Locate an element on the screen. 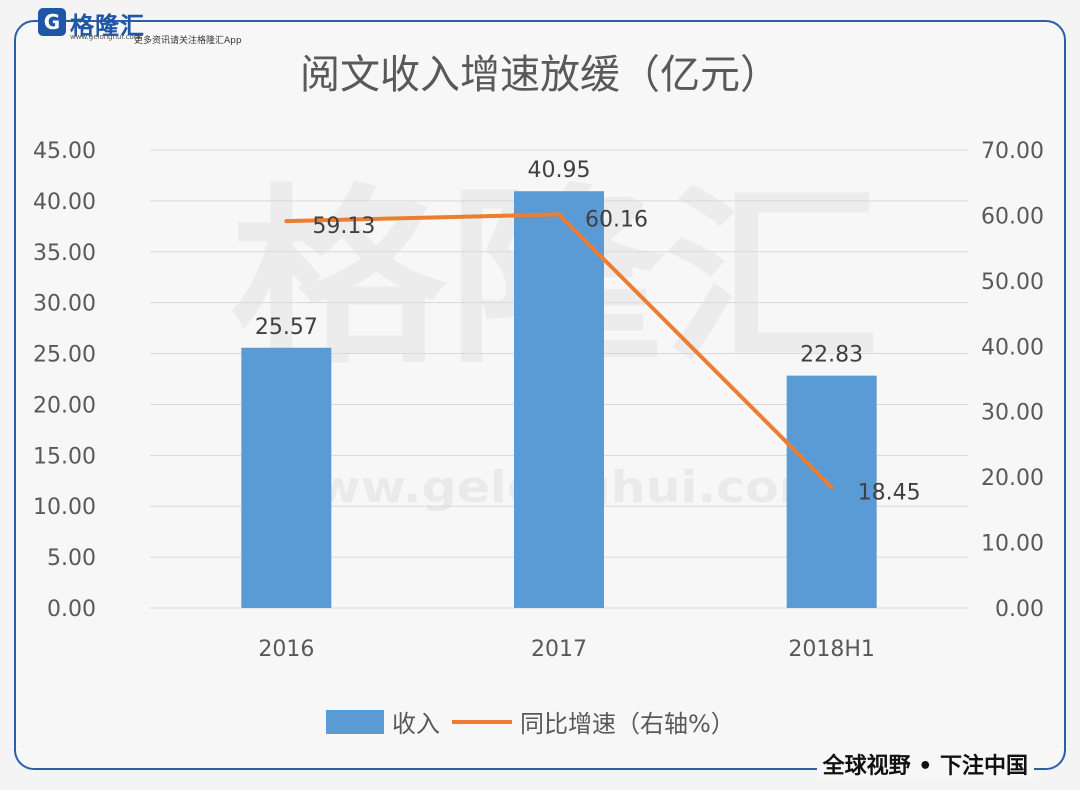 This screenshot has width=1080, height=790. legend-bar-label: 收入 is located at coordinates (416, 724).